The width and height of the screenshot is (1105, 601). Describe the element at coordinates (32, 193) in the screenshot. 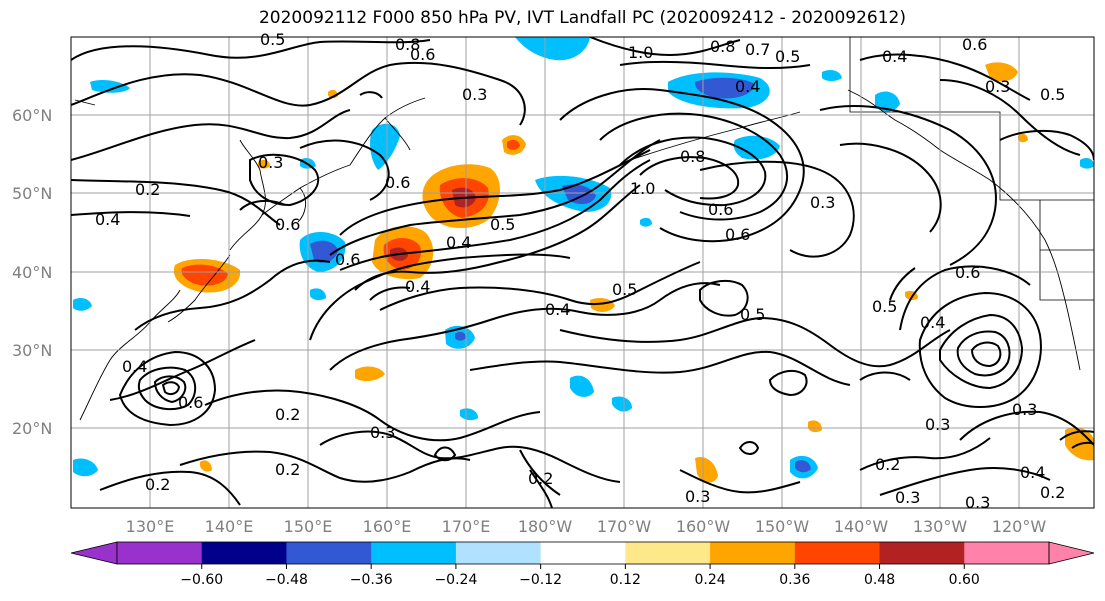

I see `lat-label: 50°N` at that location.